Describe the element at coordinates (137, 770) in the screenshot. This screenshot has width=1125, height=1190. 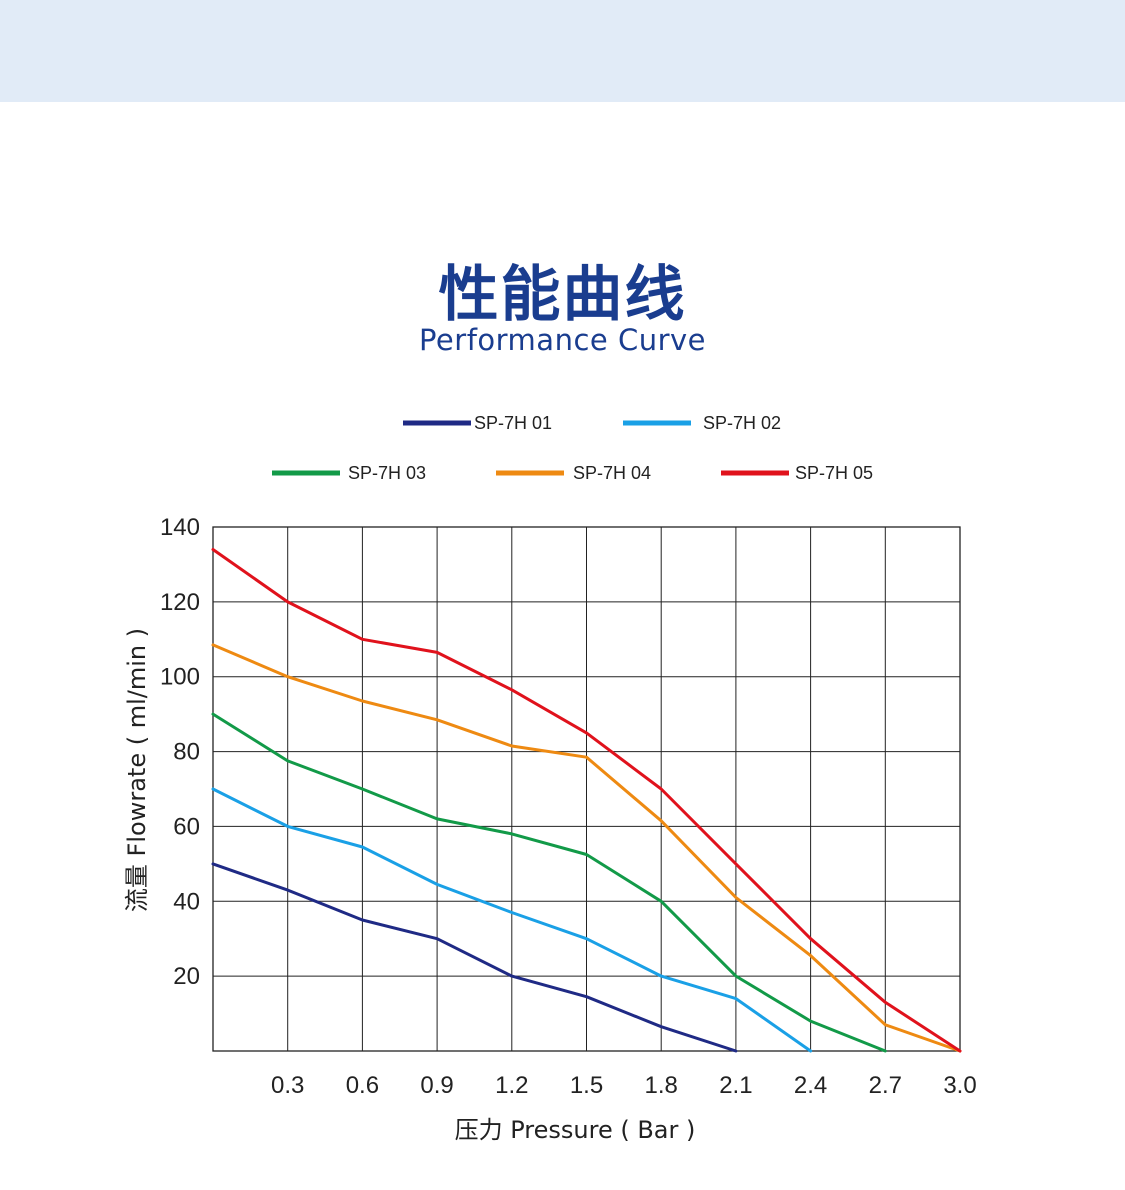
I see `y-axis-title: 流量 Flowrate ( ml/min )` at that location.